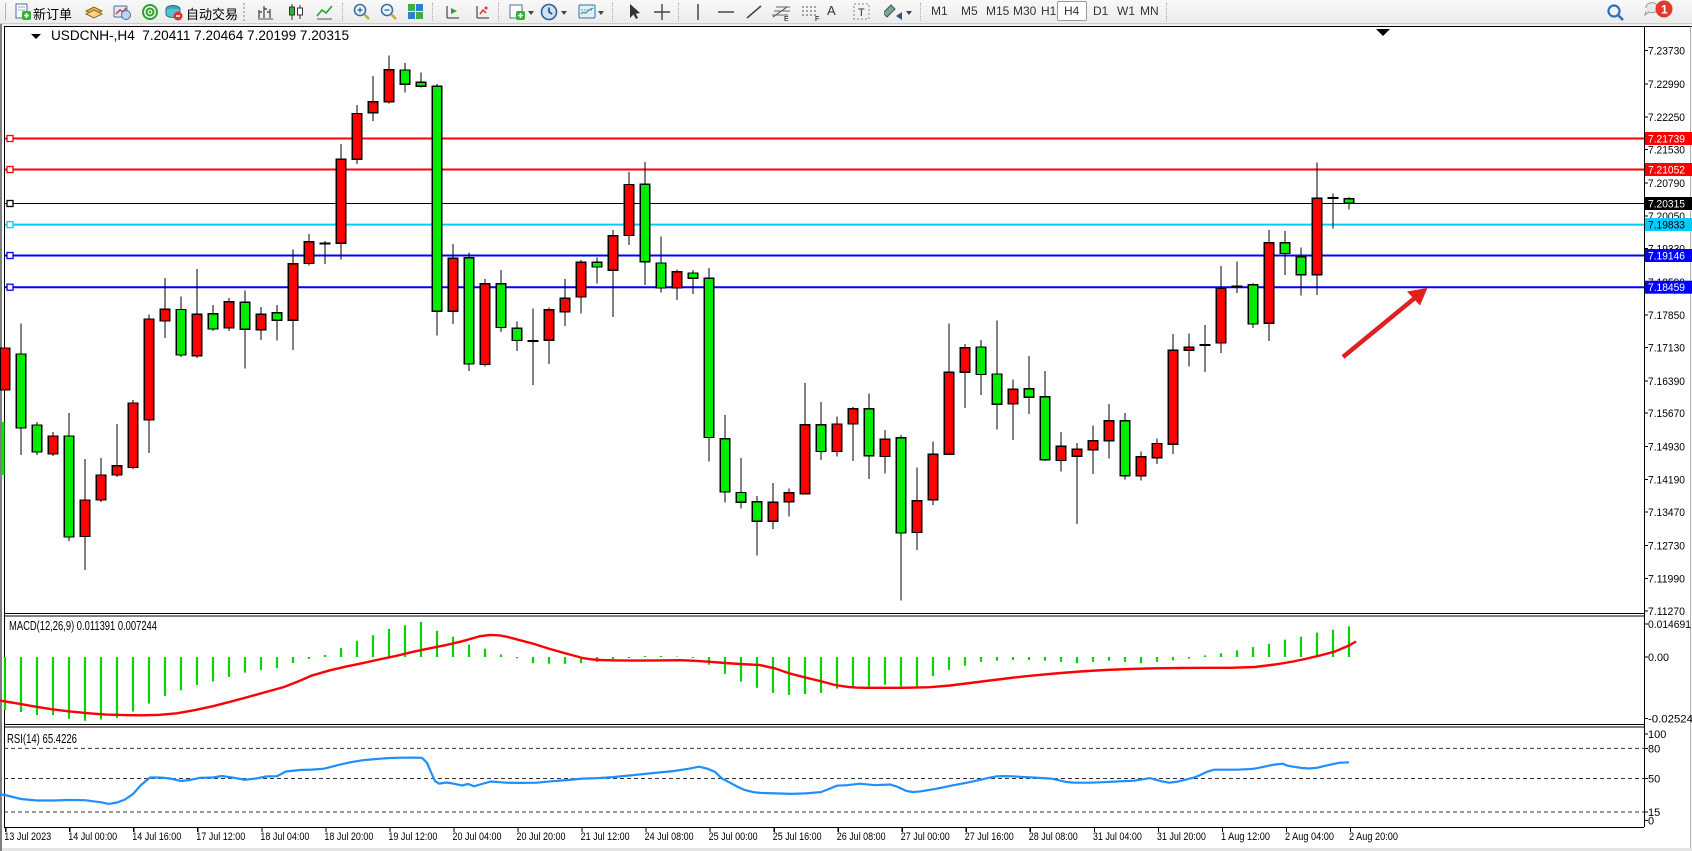  What do you see at coordinates (1666, 382) in the screenshot?
I see `svg-text: 7.16390` at bounding box center [1666, 382].